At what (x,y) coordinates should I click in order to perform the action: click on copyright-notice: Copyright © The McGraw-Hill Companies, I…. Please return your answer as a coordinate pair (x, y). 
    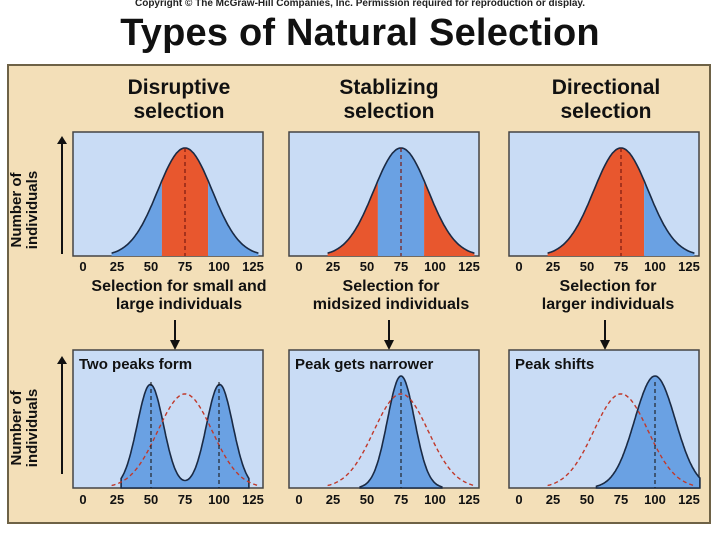
    Looking at the image, I should click on (360, 4).